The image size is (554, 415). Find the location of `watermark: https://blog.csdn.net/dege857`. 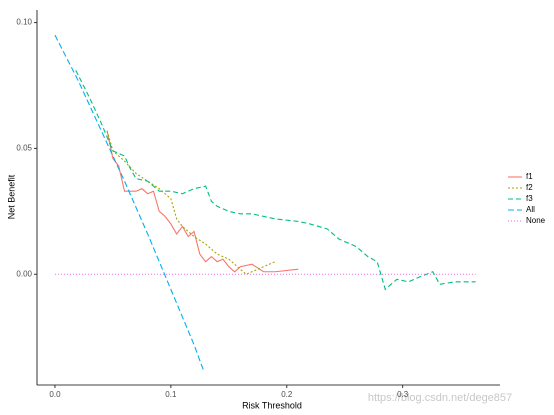

watermark: https://blog.csdn.net/dege857 is located at coordinates (440, 398).